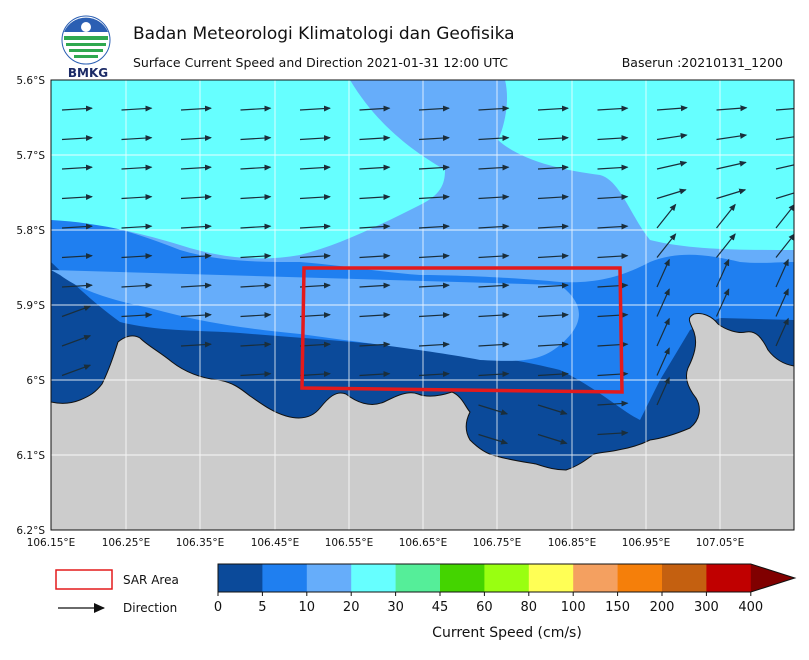  Describe the element at coordinates (151, 580) in the screenshot. I see `sar-area-legend-label: SAR Area` at that location.